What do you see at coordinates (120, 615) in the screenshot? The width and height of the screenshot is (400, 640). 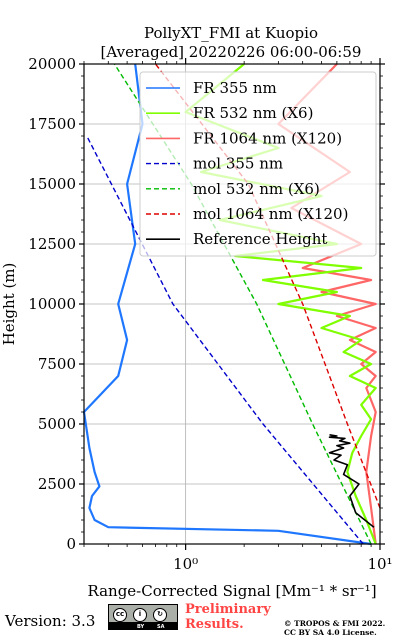 I see `cc-circle-icon: cc` at bounding box center [120, 615].